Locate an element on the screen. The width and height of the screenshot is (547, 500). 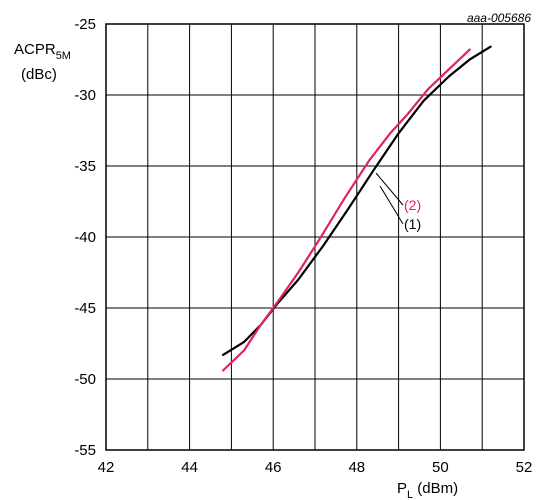
y-axis-title-sub: 5M is located at coordinates (63, 56).